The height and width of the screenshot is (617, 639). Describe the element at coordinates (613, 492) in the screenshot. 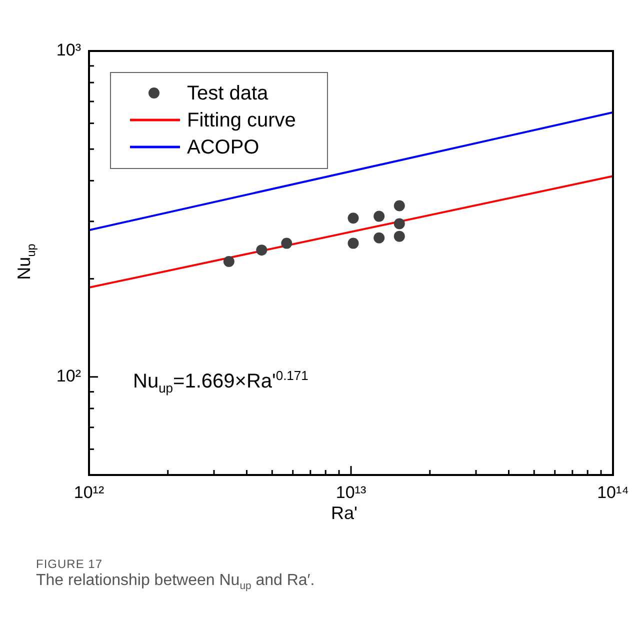

I see `x-tick-label: 10¹⁴` at that location.